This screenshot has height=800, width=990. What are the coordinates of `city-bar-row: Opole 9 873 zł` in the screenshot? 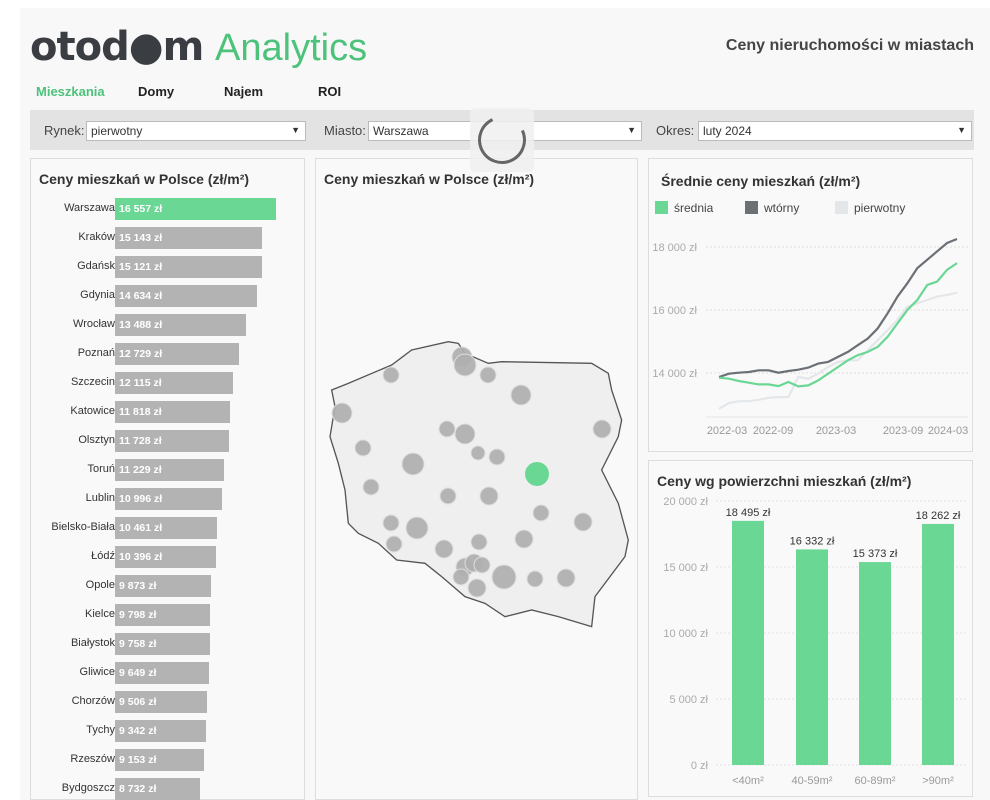 It's located at (166, 586).